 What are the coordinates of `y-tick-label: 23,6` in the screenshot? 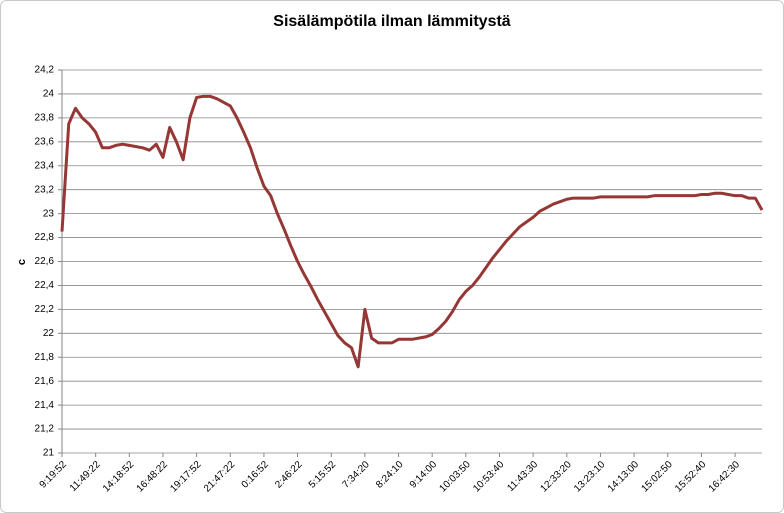 It's located at (45, 141).